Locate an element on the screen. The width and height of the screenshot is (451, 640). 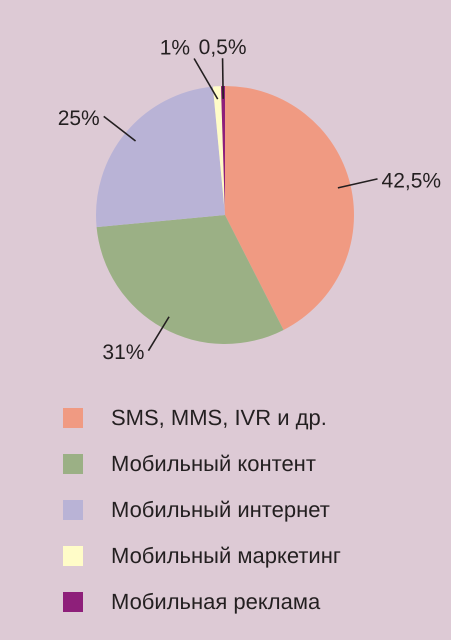
legend-label: Мобильный контент is located at coordinates (213, 464).